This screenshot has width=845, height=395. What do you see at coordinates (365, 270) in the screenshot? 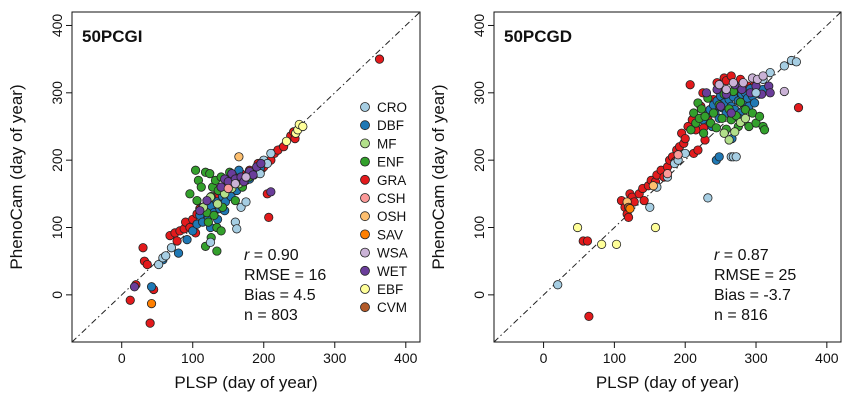
I see `legend-swatch-wet` at bounding box center [365, 270].